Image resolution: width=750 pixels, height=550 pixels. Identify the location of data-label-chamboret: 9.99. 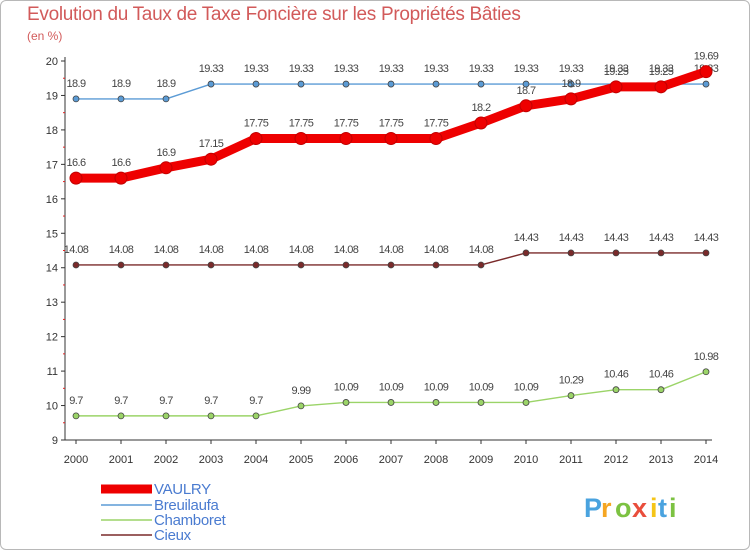
(300, 391).